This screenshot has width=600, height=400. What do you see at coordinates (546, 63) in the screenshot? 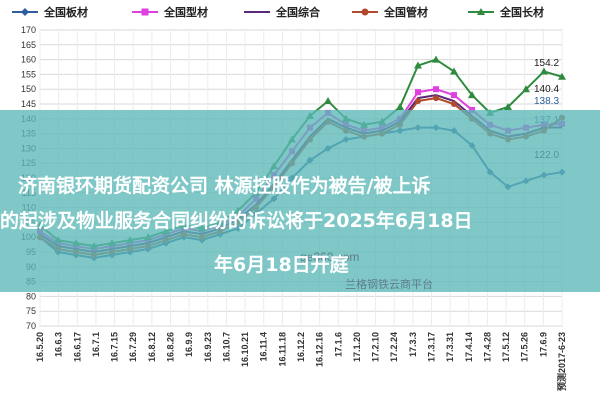
I see `end-value-label: 154.2` at bounding box center [546, 63].